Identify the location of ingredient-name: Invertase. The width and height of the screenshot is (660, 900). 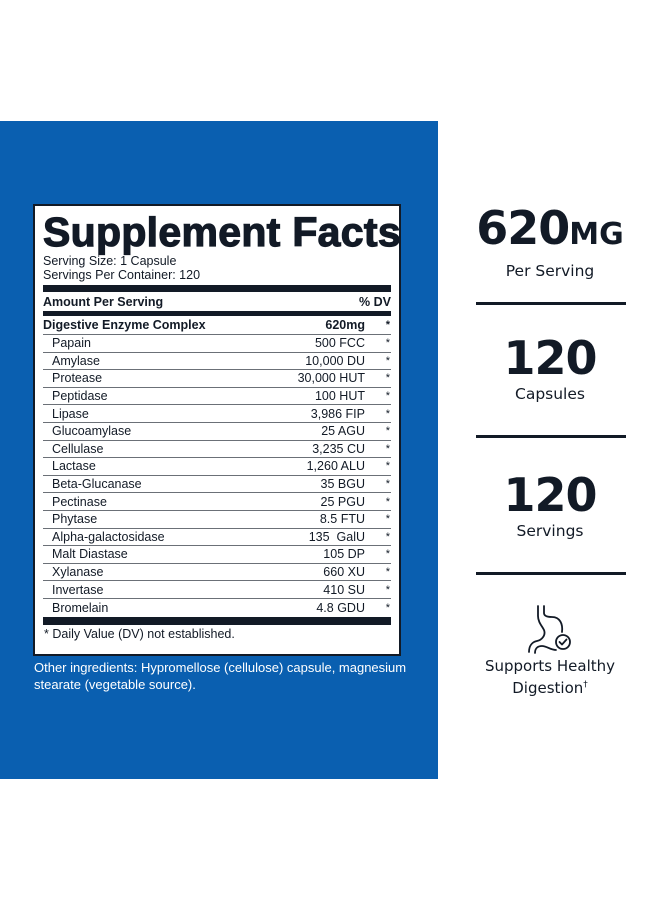
(78, 589).